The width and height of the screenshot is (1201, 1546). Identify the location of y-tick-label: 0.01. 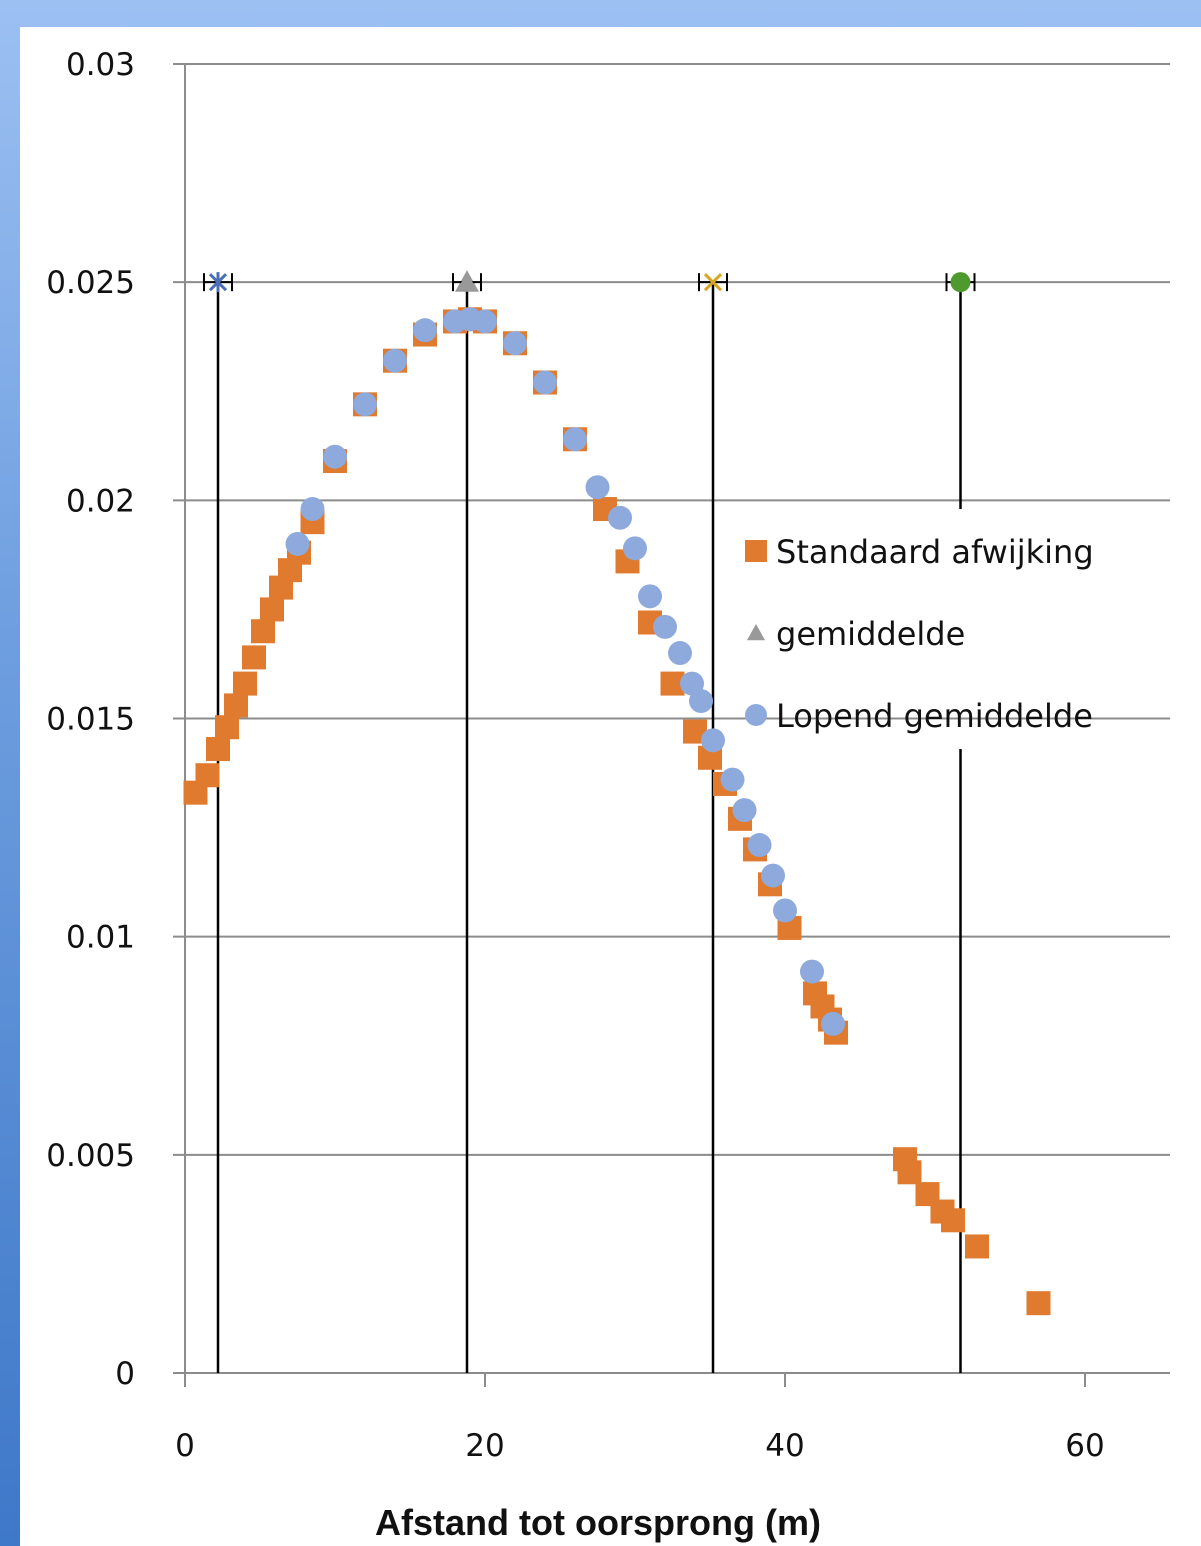
(100, 938).